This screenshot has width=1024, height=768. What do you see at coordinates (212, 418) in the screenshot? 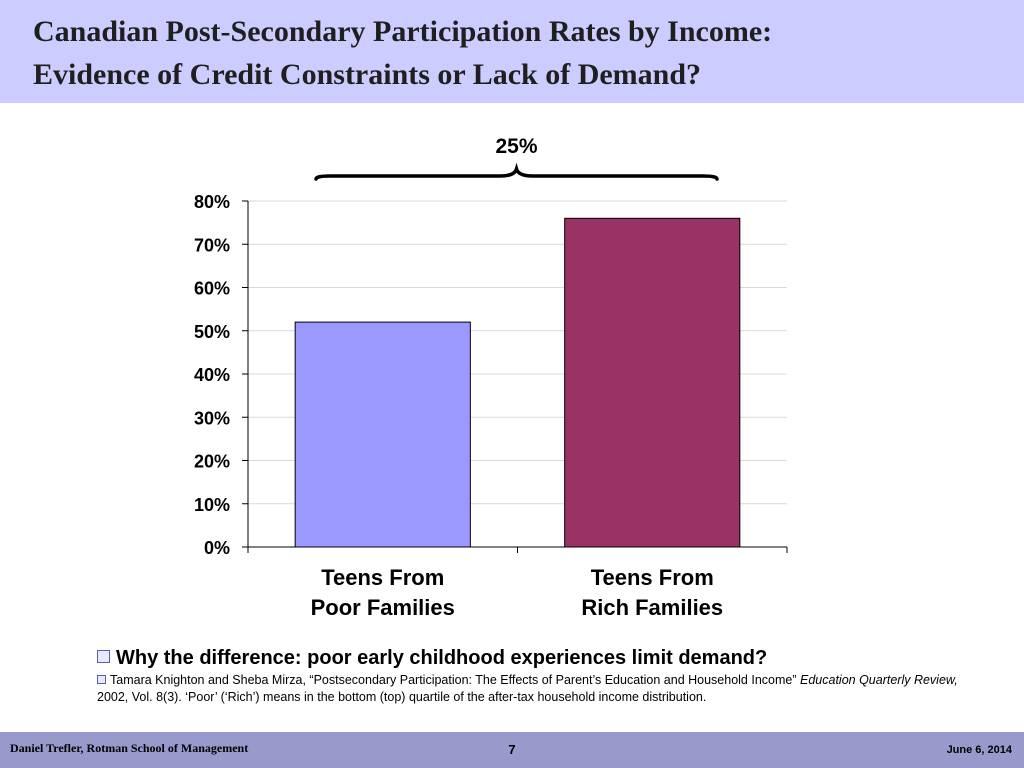
I see `y-tick-label: 30%` at bounding box center [212, 418].